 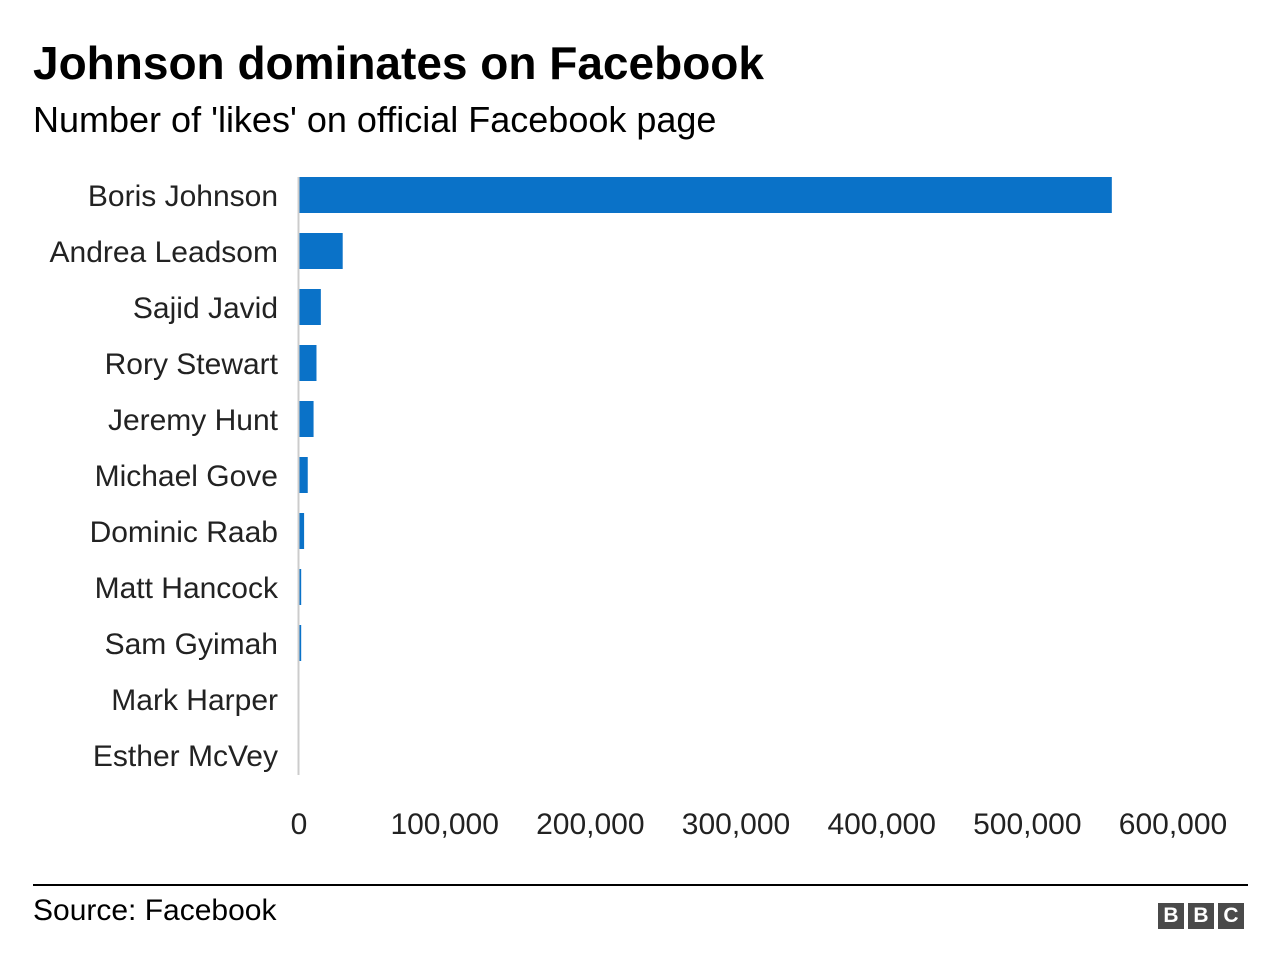 I want to click on x-tick-label: 300,000, so click(x=736, y=824).